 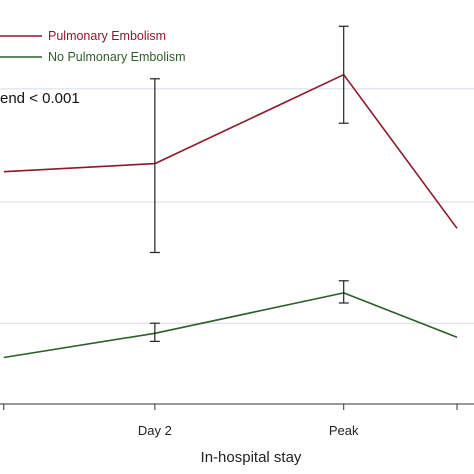 I want to click on x-tick-label-2: Peak, so click(x=344, y=430).